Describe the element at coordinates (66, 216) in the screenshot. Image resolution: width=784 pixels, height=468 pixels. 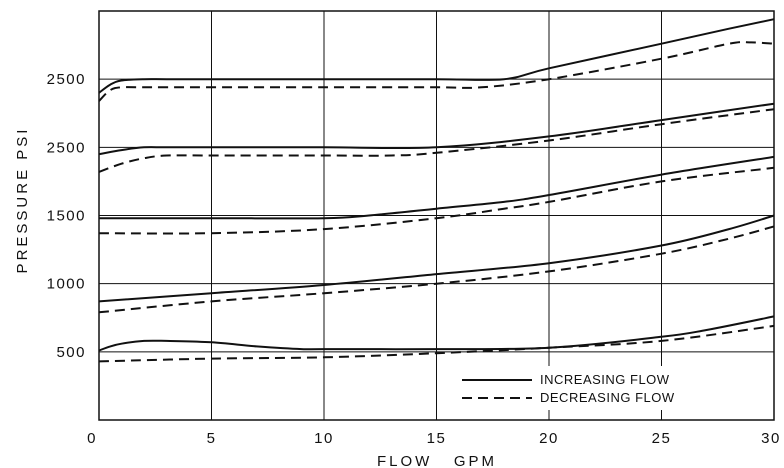
I see `y-tick-label: 1500` at that location.